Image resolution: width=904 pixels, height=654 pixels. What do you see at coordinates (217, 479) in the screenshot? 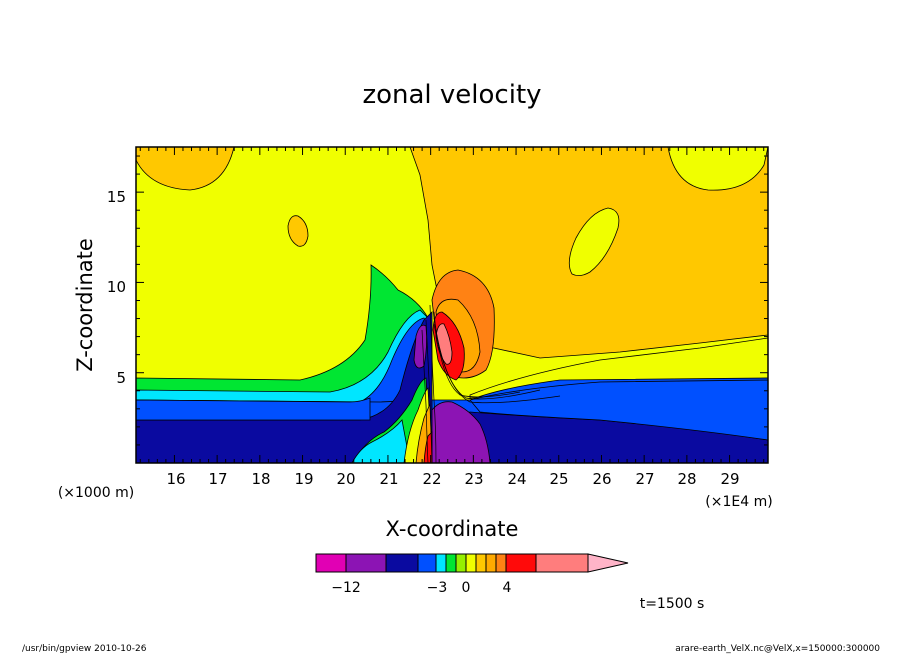
I see `x-tick-label: 17` at bounding box center [217, 479].